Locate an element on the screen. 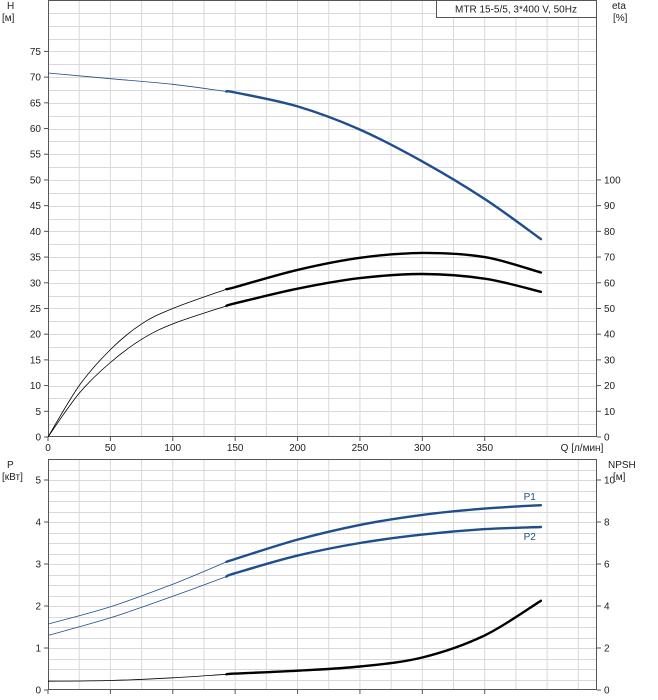 The image size is (658, 700). top-y-right-label: eta is located at coordinates (619, 6).